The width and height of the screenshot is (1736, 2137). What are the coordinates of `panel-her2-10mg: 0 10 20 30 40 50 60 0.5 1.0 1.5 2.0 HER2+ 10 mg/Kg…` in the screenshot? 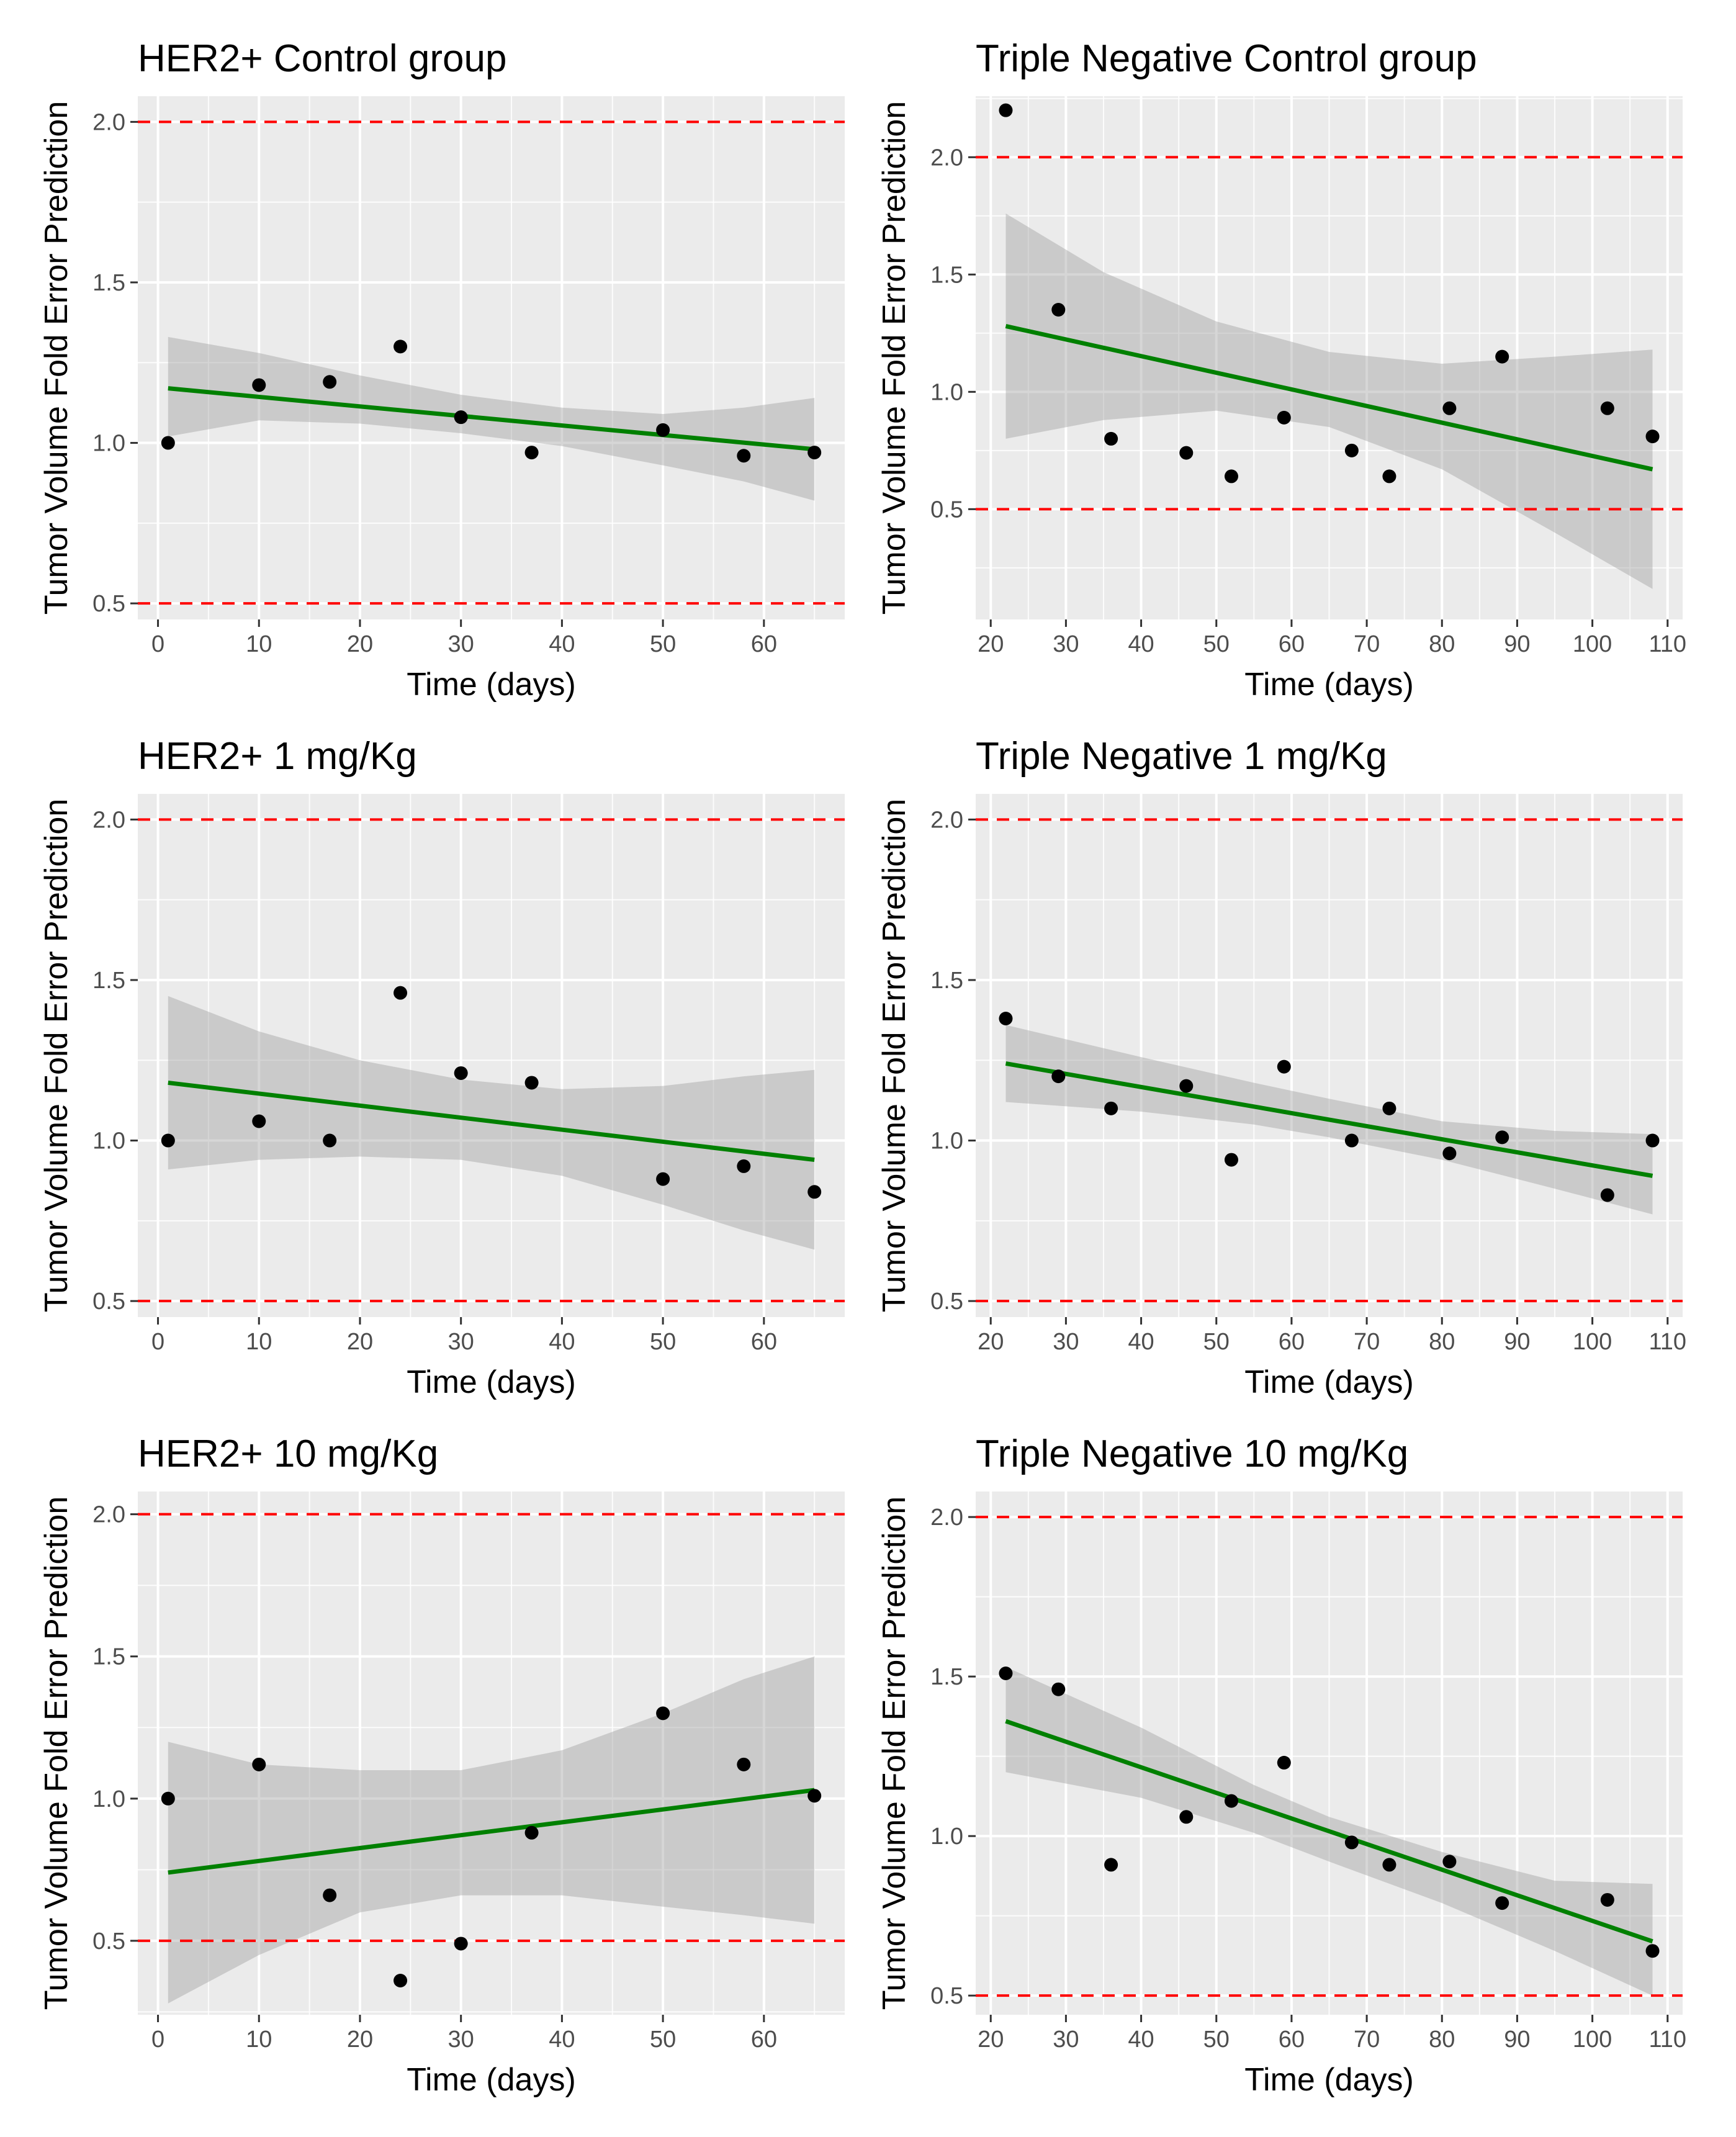 It's located at (441, 1765).